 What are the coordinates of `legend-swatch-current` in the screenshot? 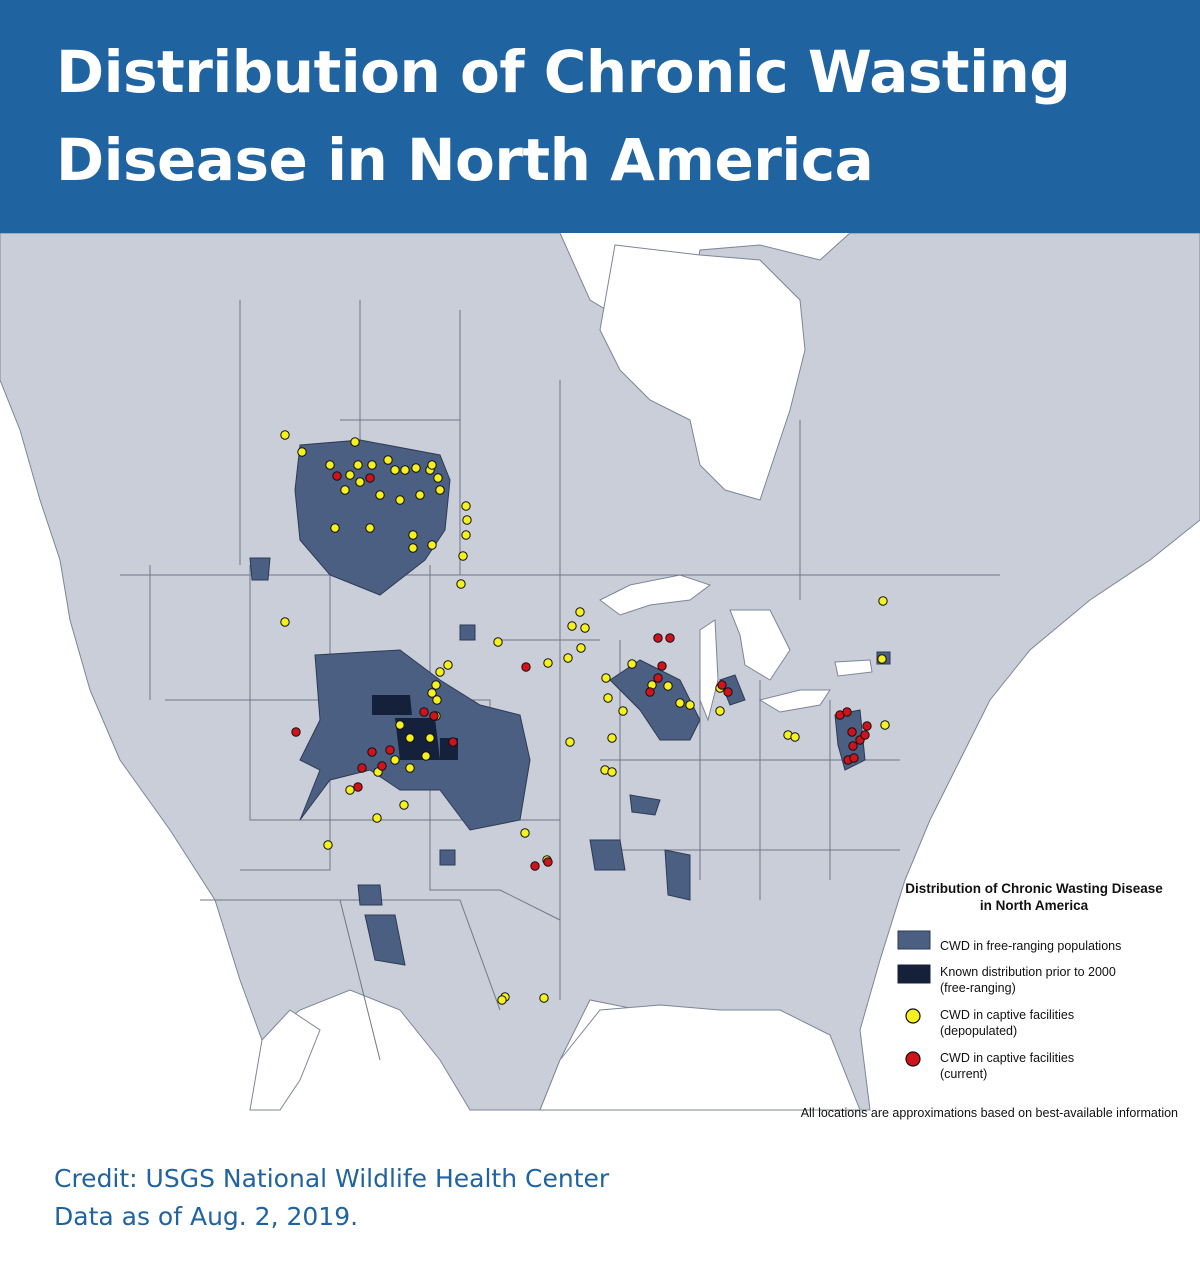 It's located at (913, 1059).